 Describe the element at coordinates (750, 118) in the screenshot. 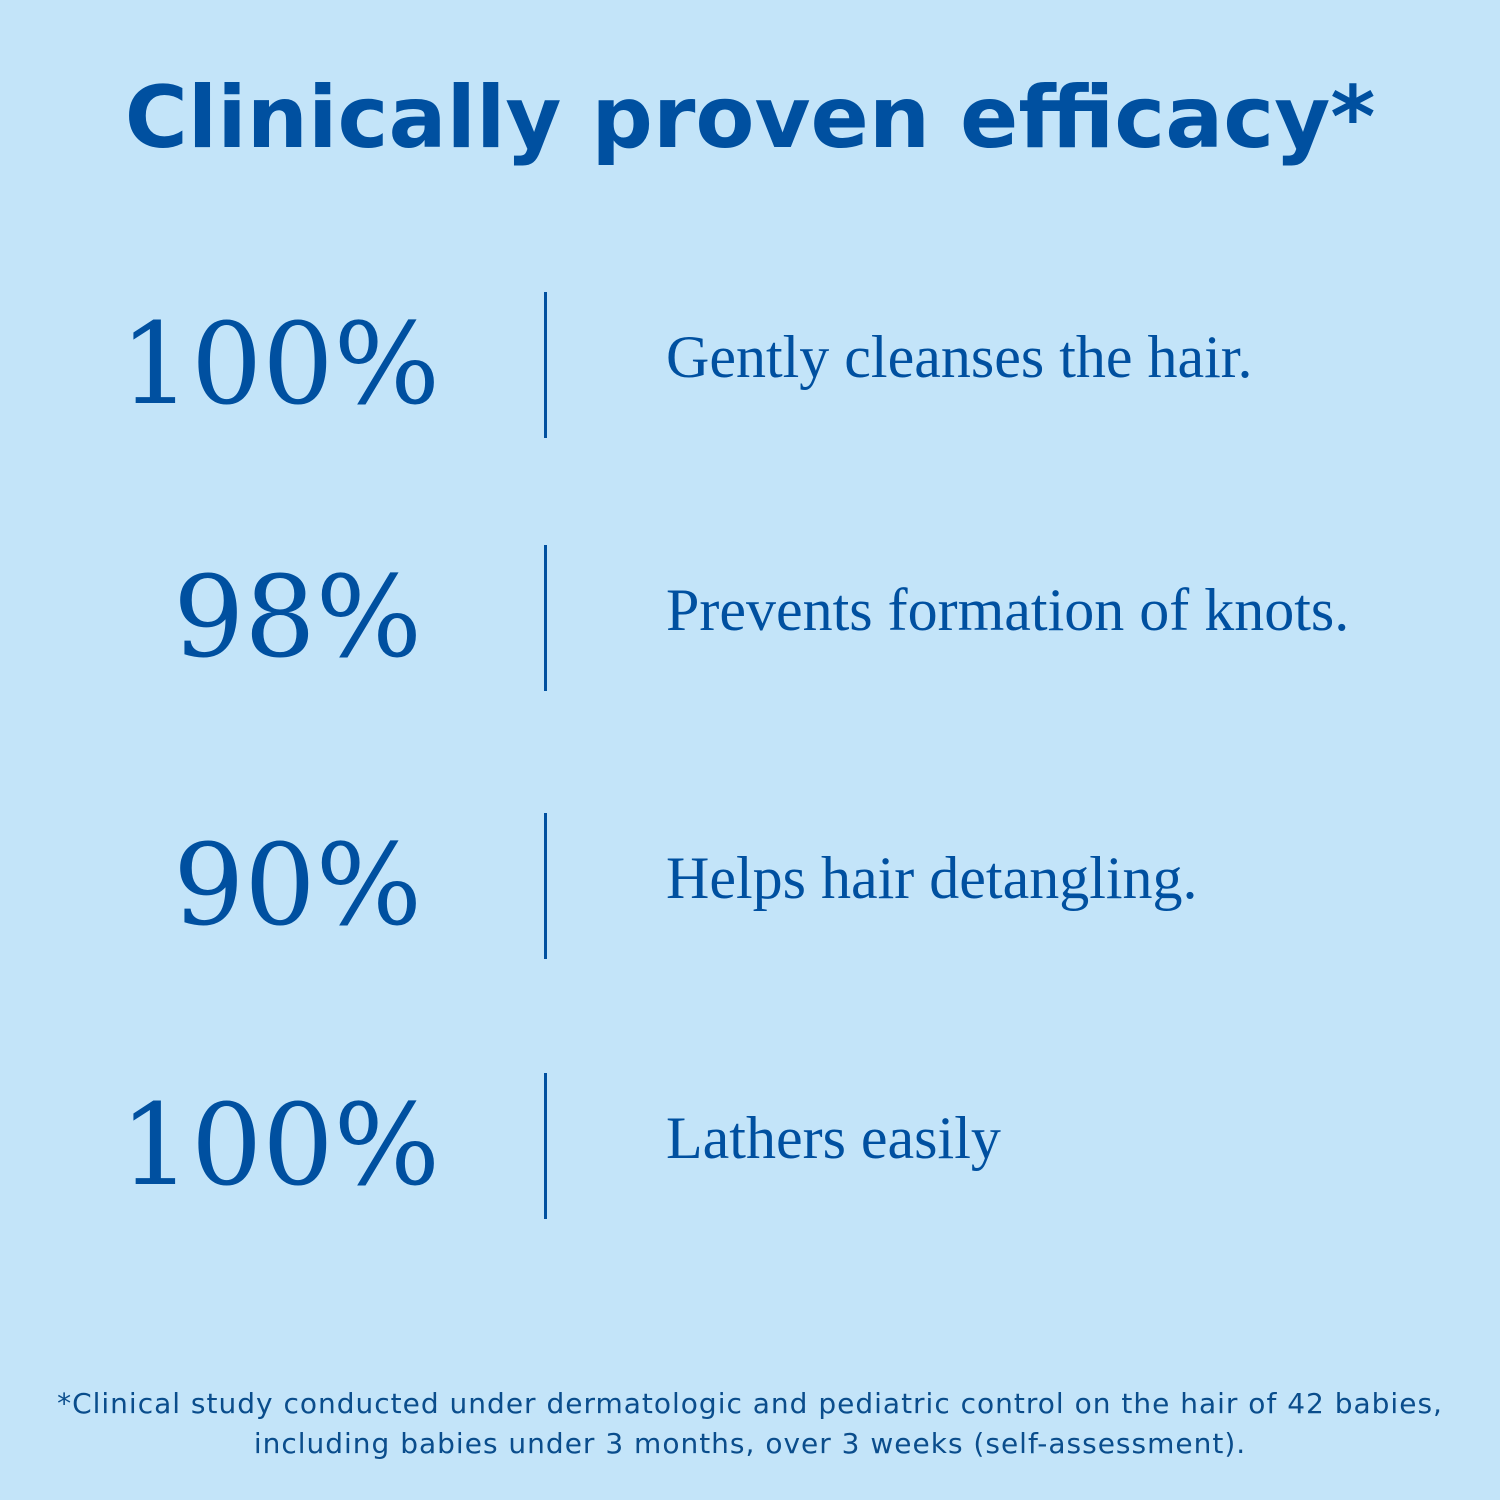

I see `page-title: Clinically proven efficacy*` at that location.